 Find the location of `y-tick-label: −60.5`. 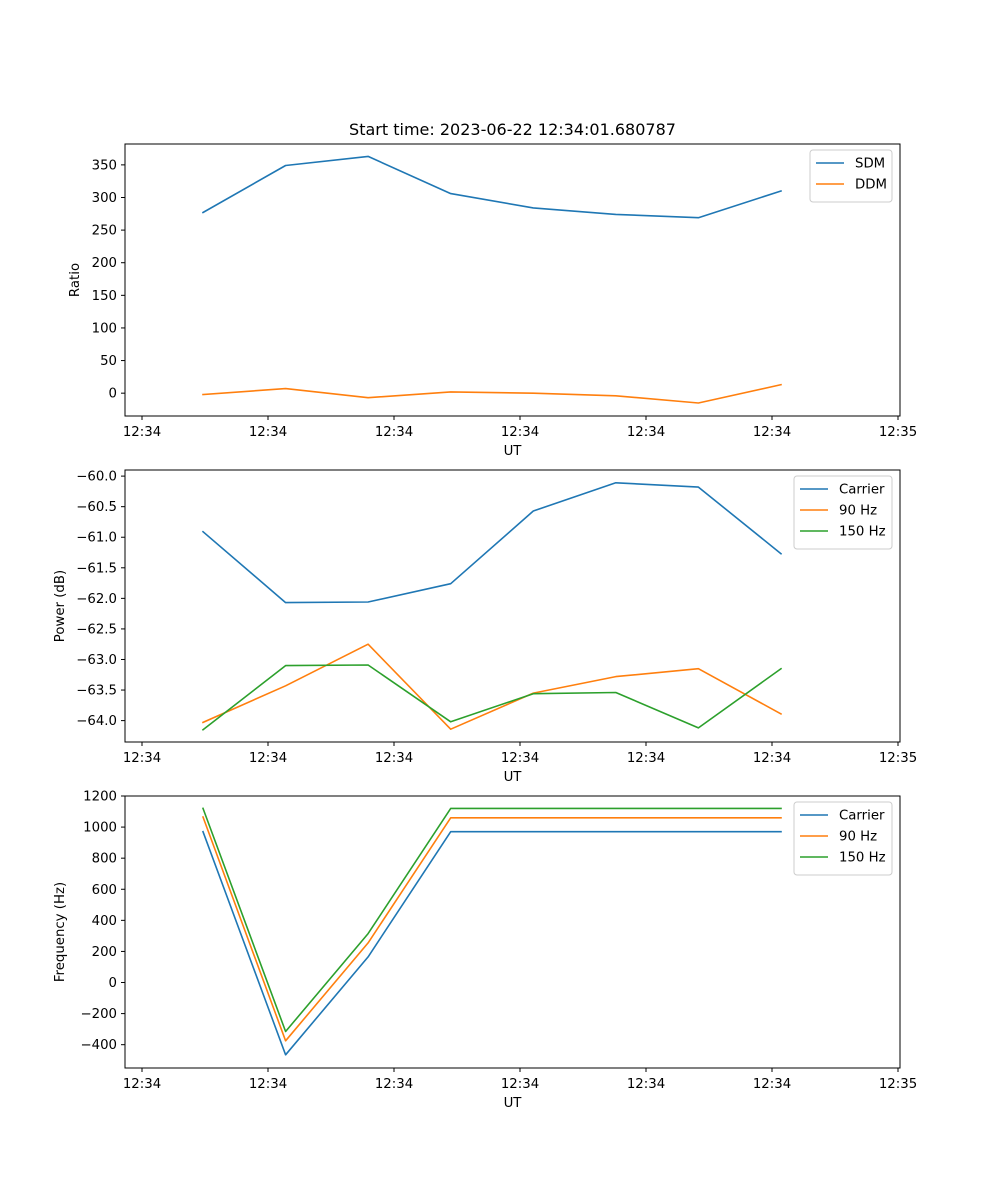

y-tick-label: −60.5 is located at coordinates (96, 507).